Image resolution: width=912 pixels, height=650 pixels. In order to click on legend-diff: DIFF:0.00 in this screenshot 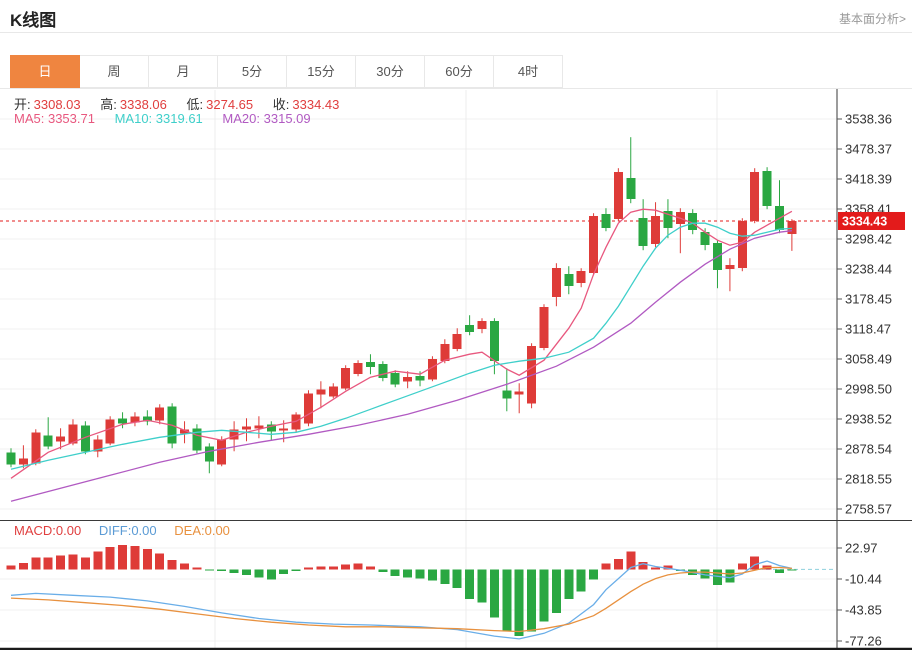, I will do `click(127, 530)`.